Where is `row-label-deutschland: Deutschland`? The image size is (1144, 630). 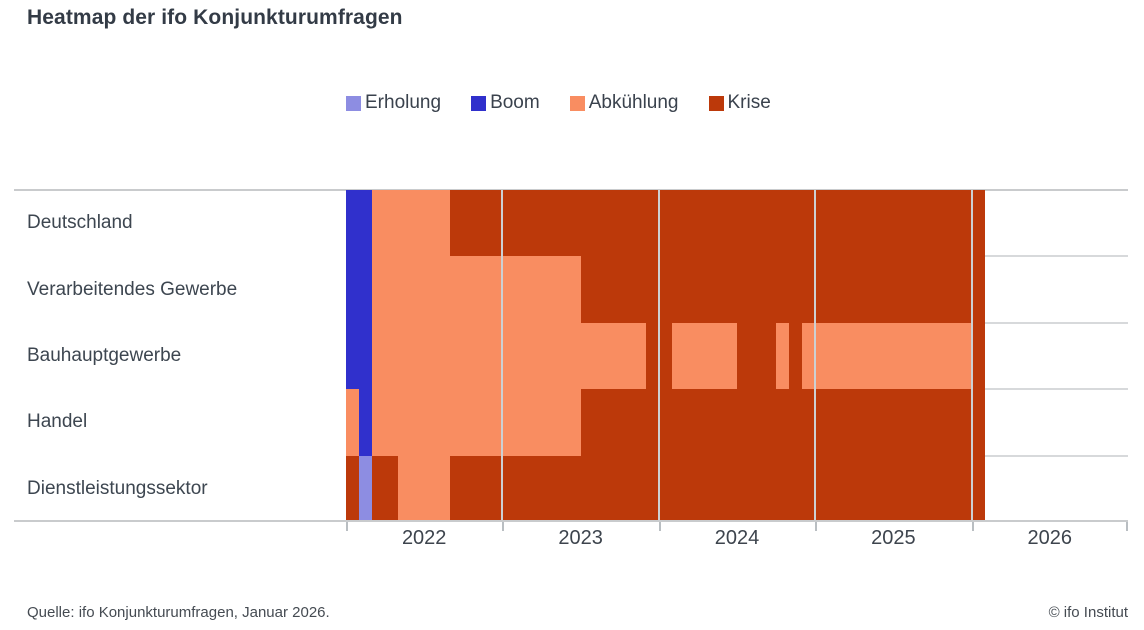 row-label-deutschland: Deutschland is located at coordinates (80, 223).